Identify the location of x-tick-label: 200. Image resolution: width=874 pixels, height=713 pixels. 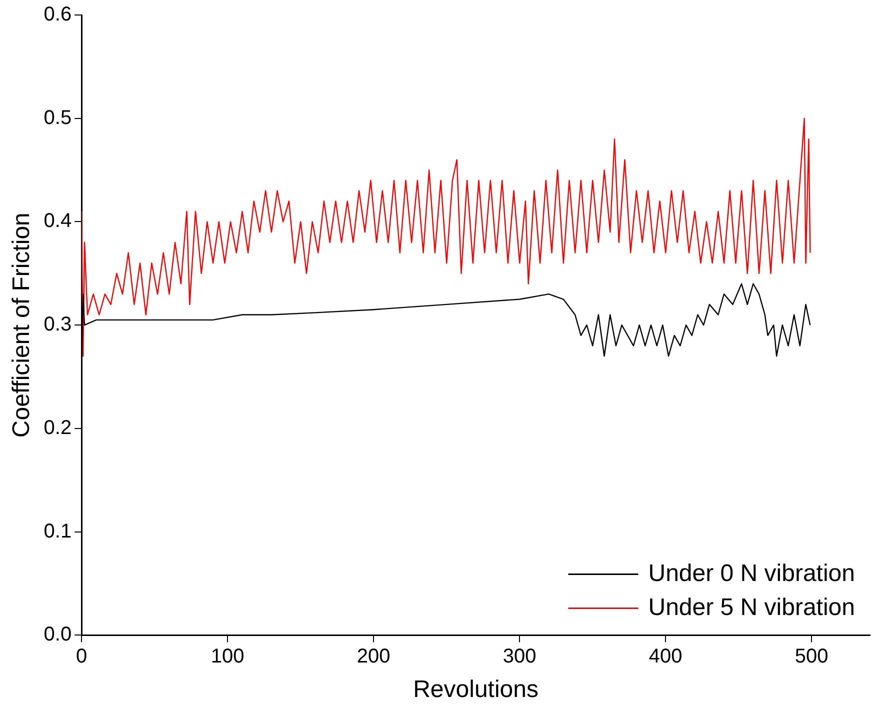
(373, 657).